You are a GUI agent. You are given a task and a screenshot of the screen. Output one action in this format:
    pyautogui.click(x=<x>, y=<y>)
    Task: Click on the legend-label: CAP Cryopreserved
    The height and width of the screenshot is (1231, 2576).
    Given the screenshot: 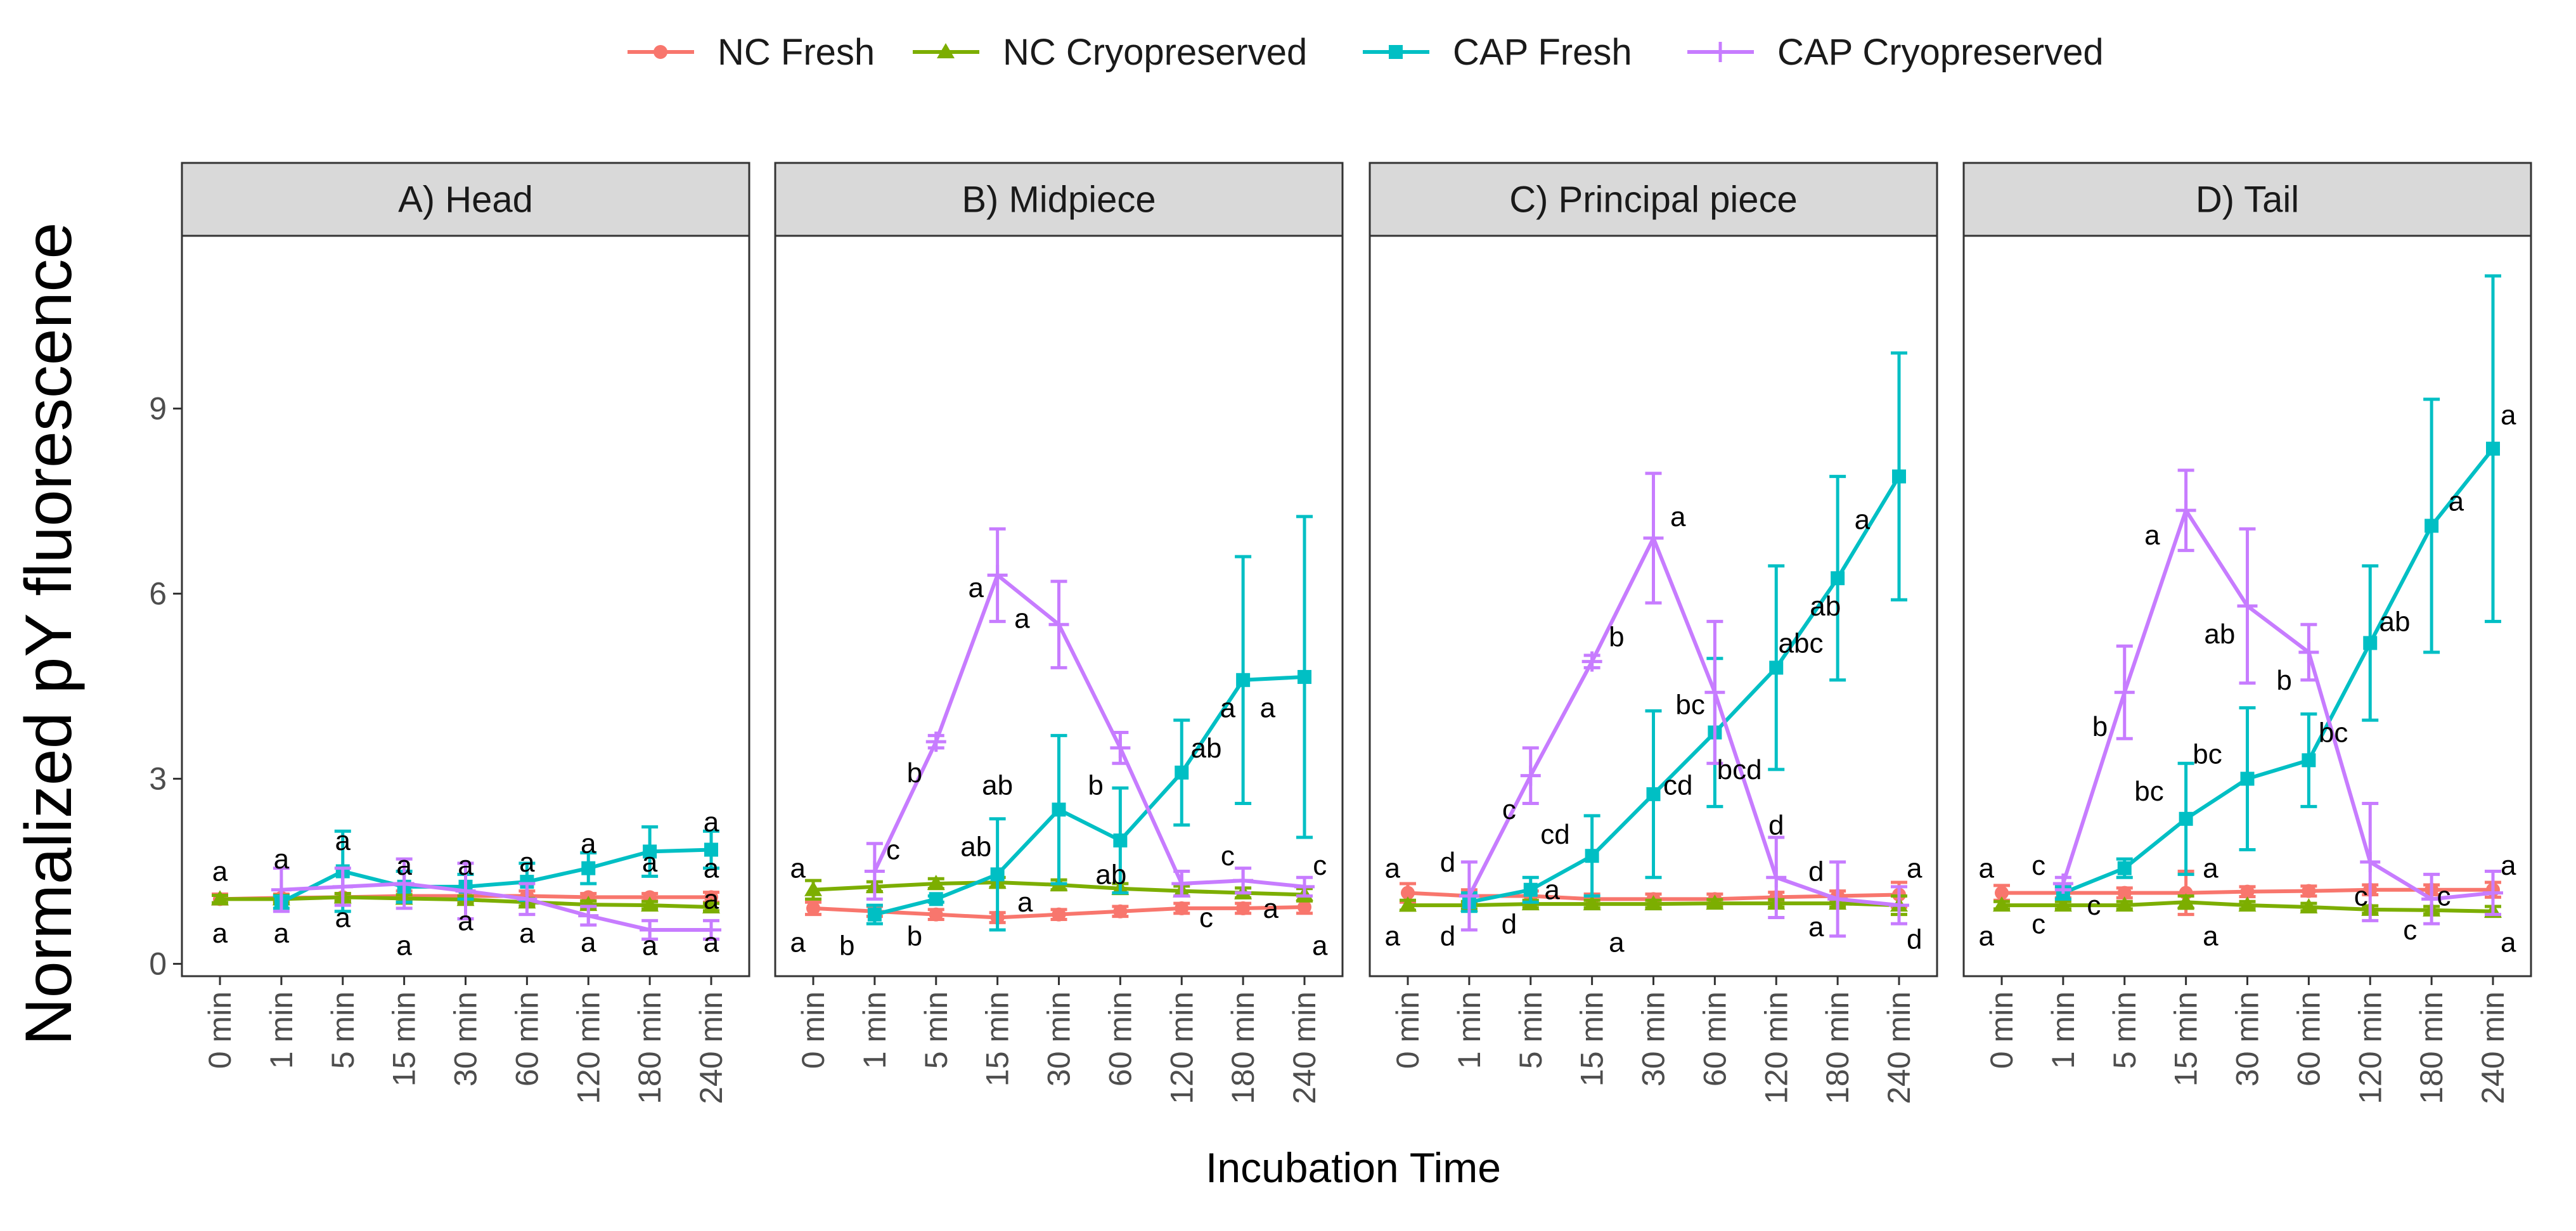 What is the action you would take?
    pyautogui.click(x=1940, y=52)
    